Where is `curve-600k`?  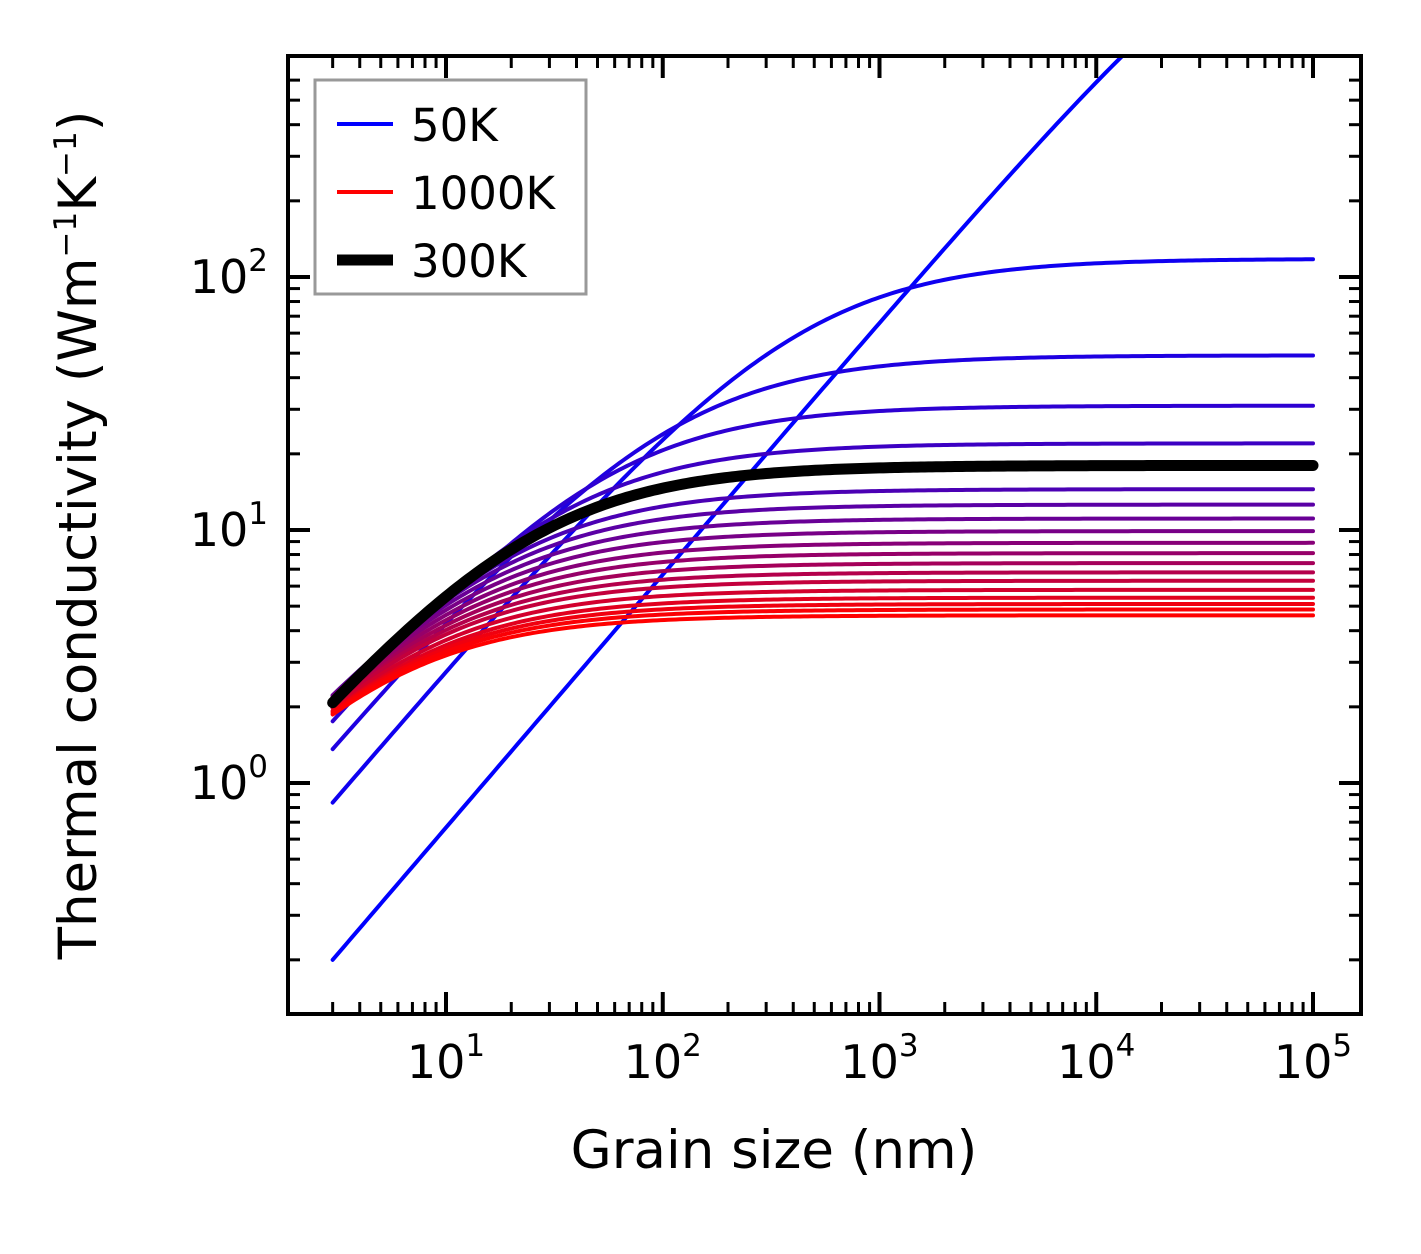
curve-600k is located at coordinates (822, 626).